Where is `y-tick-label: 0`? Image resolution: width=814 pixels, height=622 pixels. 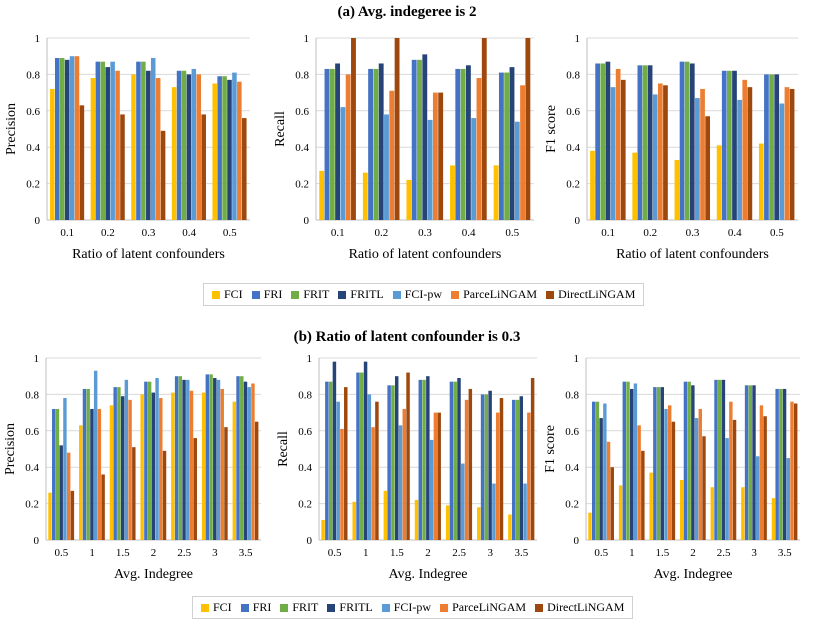 y-tick-label: 0 is located at coordinates (310, 541).